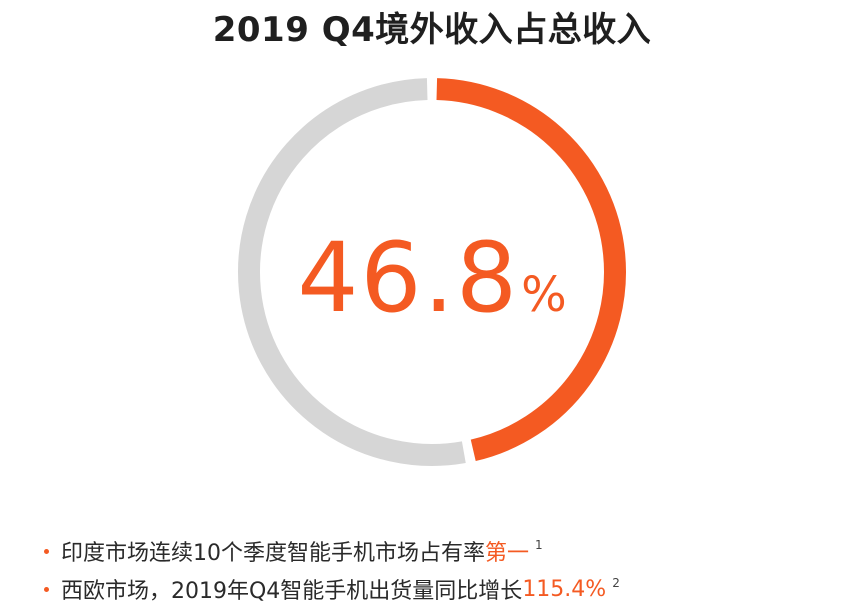  I want to click on chart-title: 2019 Q4境外收入占总收入, so click(432, 30).